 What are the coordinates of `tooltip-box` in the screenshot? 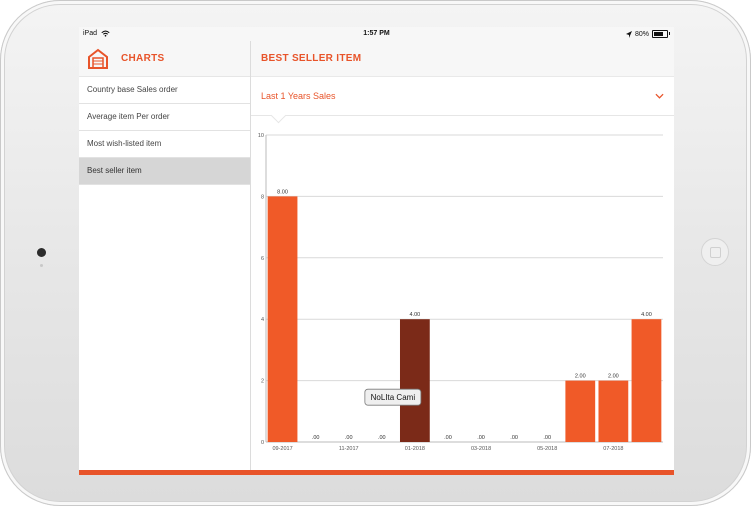 It's located at (393, 397).